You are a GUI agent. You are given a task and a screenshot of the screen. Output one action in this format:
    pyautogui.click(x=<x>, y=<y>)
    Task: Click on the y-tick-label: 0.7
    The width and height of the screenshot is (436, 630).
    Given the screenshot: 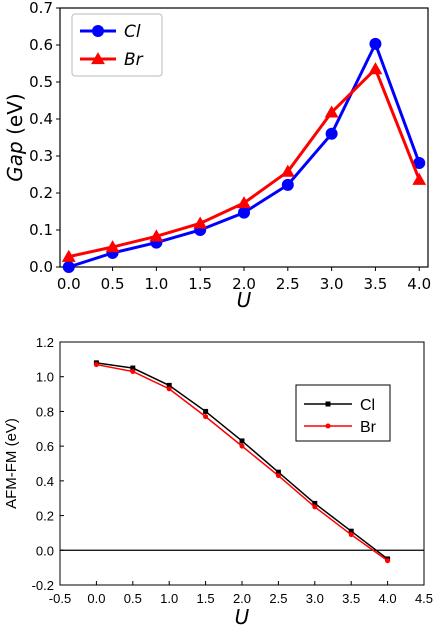 What is the action you would take?
    pyautogui.click(x=41, y=8)
    